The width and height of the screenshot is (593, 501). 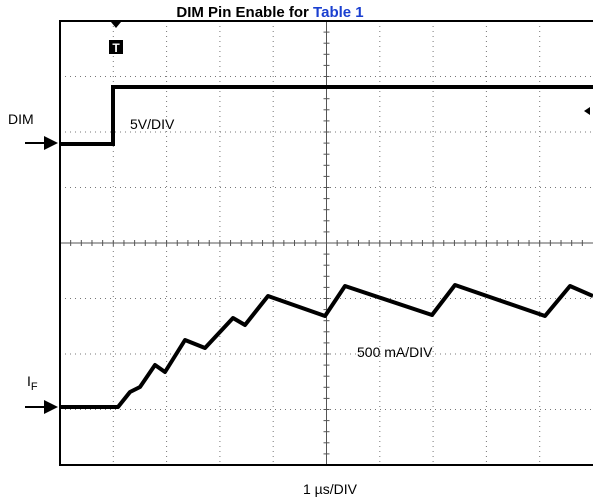 What do you see at coordinates (395, 352) in the screenshot?
I see `current-scale: 500 mA/DIV` at bounding box center [395, 352].